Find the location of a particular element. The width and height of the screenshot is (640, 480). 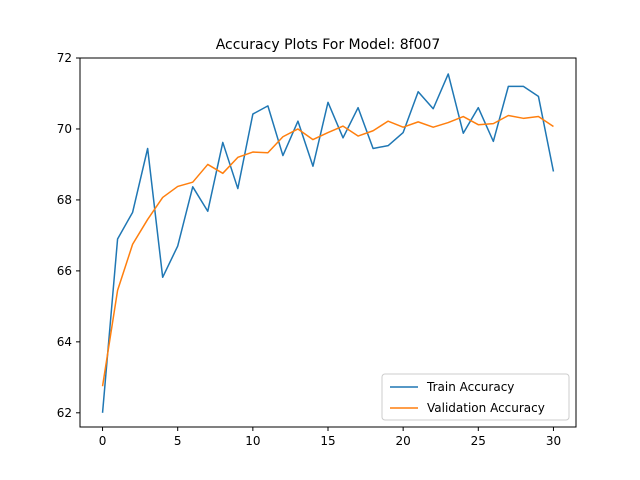

legend-label-0: Train Accuracy is located at coordinates (470, 387).